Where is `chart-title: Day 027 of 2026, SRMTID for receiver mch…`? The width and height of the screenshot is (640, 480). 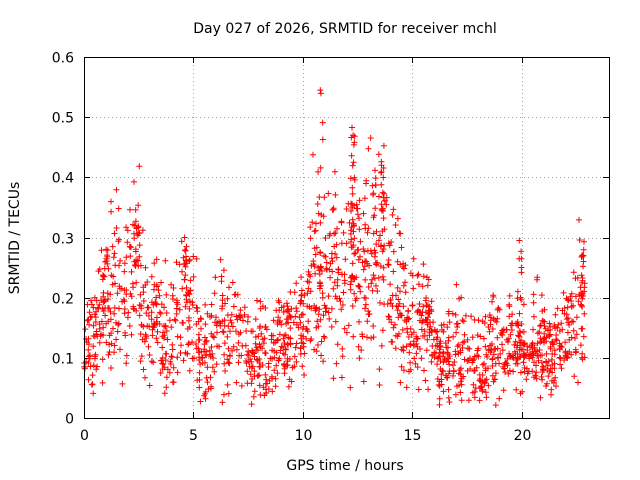
chart-title: Day 027 of 2026, SRMTID for receiver mch… is located at coordinates (345, 29).